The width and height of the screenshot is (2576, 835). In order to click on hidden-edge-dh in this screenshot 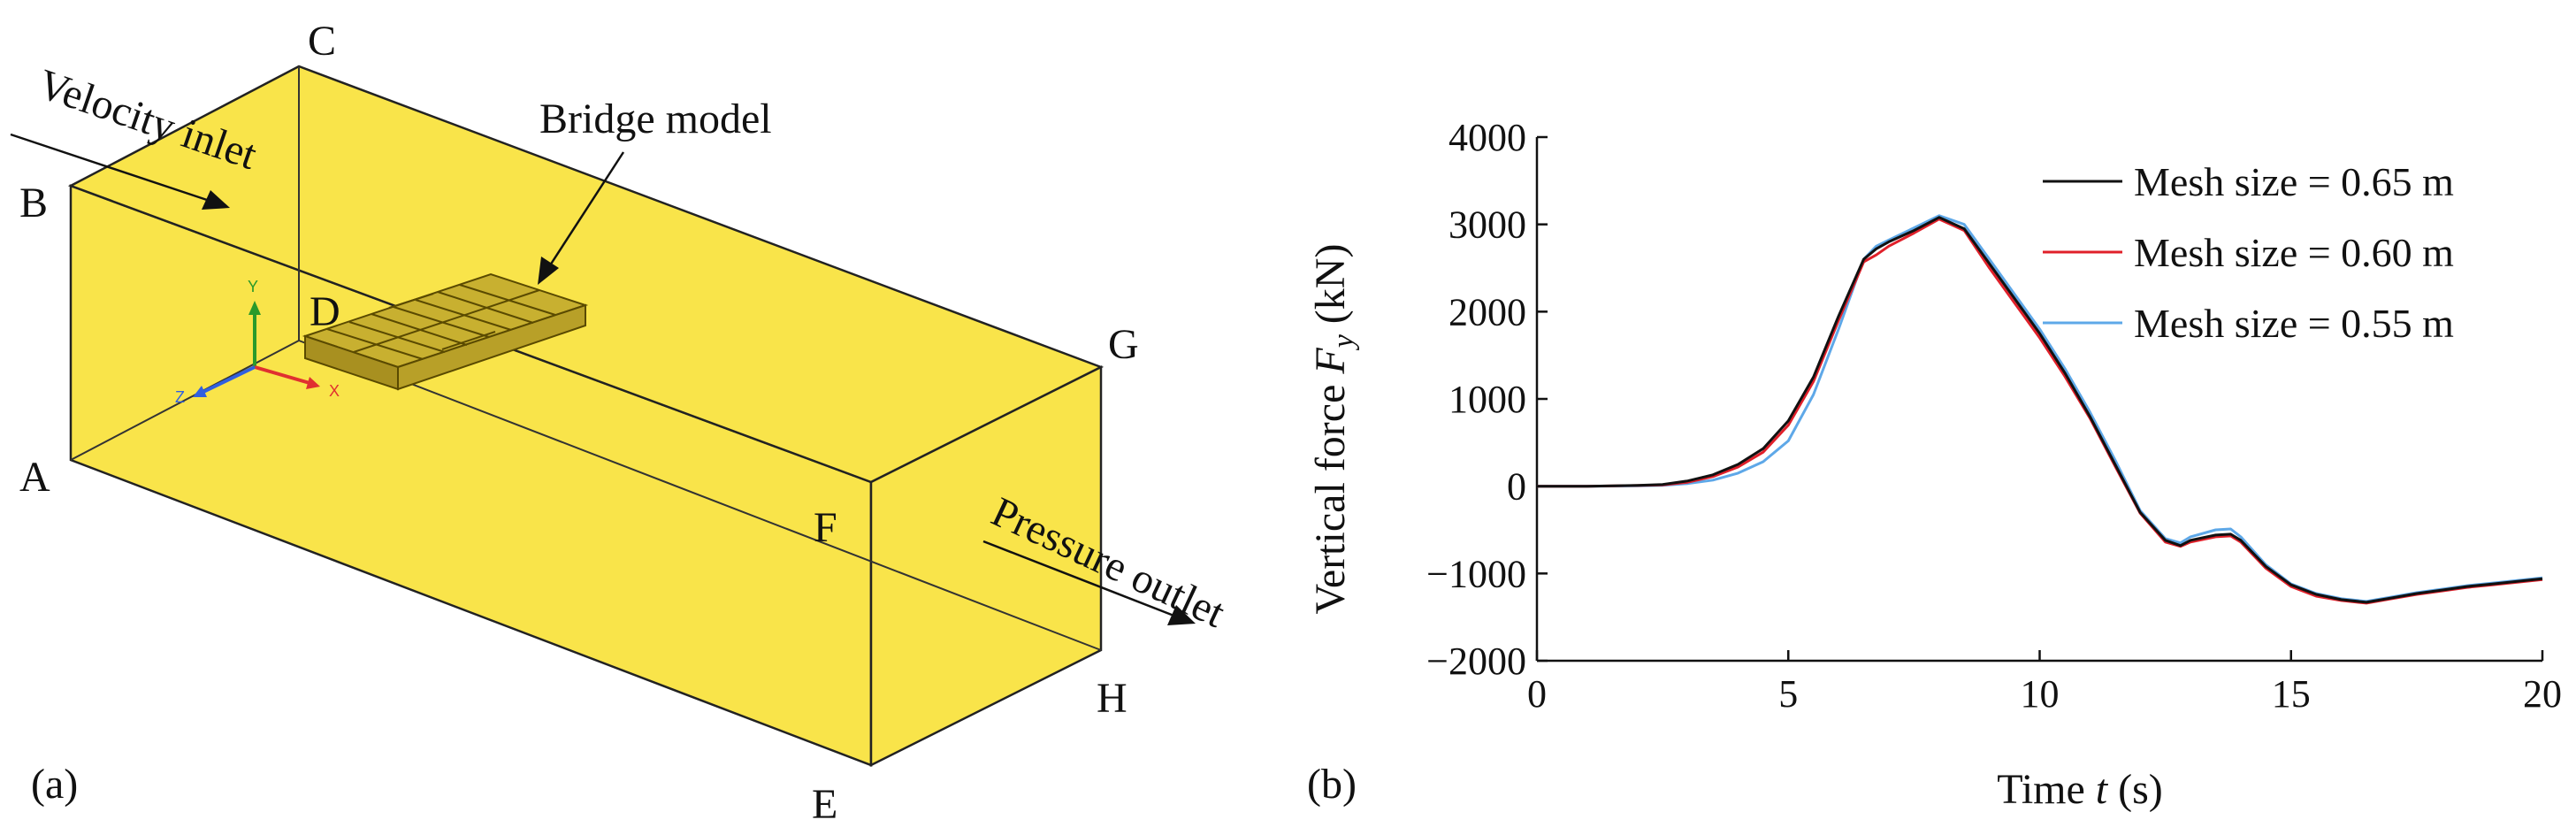, I will do `click(700, 495)`.